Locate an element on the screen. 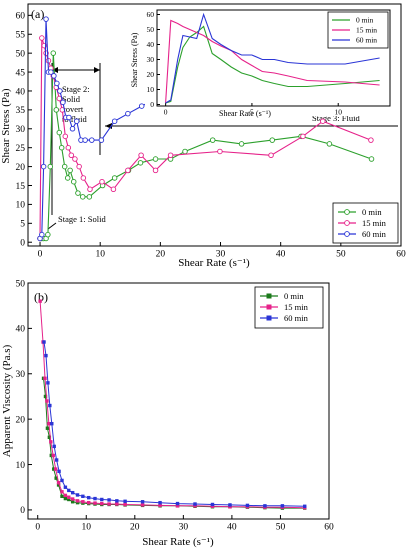 This screenshot has width=411, height=550. panel-b-x-tick-label-3: 30 is located at coordinates (184, 528).